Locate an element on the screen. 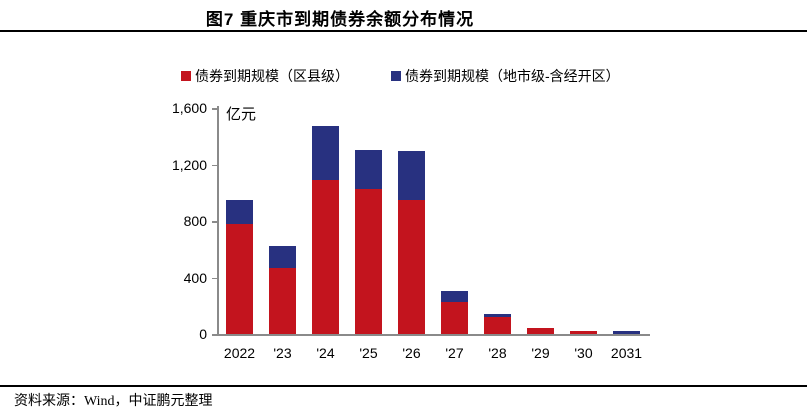 The height and width of the screenshot is (408, 807). x-axis-tick-label: '30 is located at coordinates (583, 353).